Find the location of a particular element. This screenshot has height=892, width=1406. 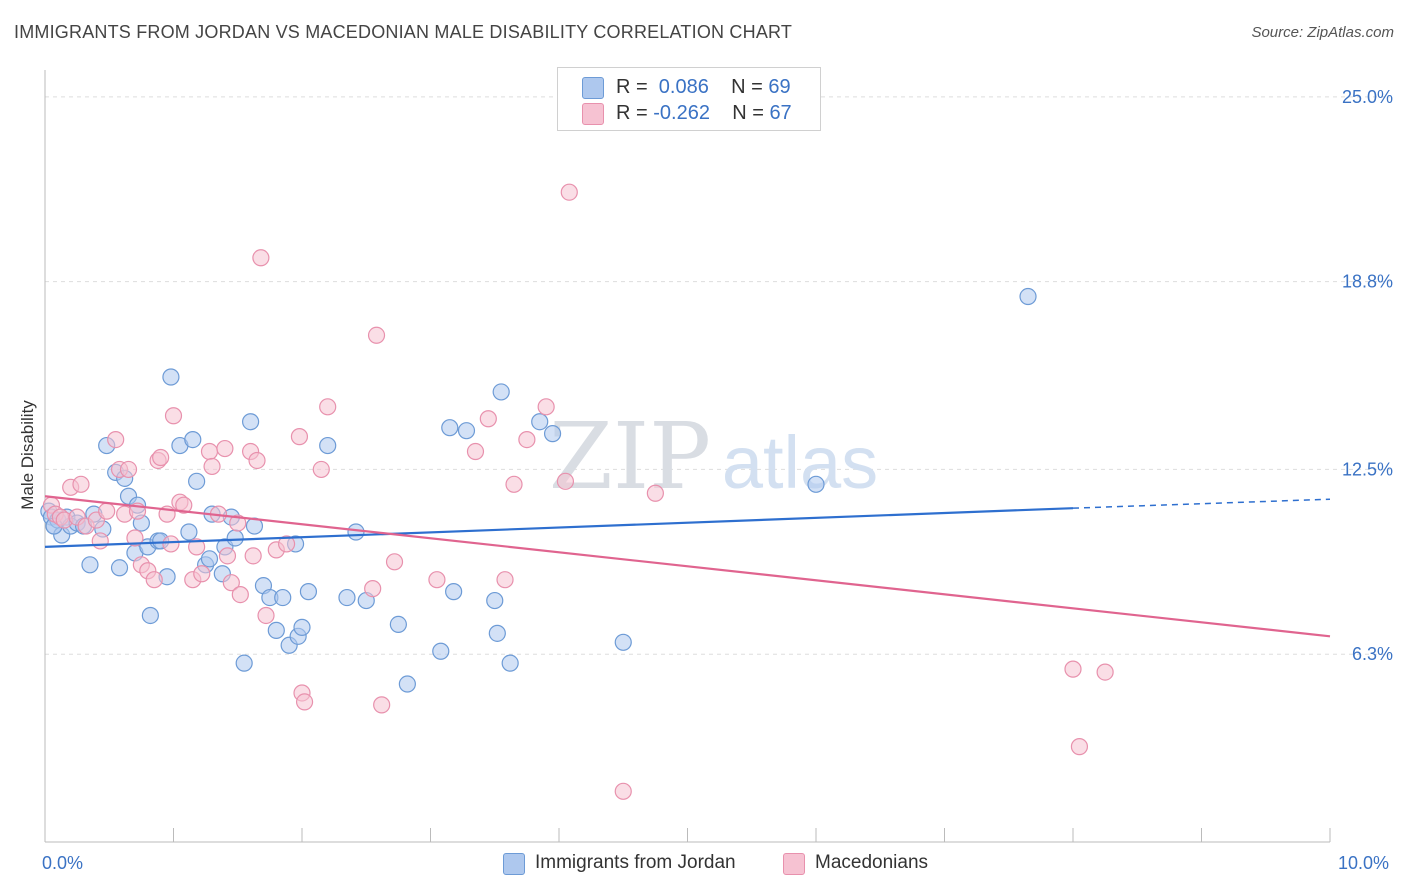

chart-source: Source: ZipAtlas.com is located at coordinates (1322, 32).